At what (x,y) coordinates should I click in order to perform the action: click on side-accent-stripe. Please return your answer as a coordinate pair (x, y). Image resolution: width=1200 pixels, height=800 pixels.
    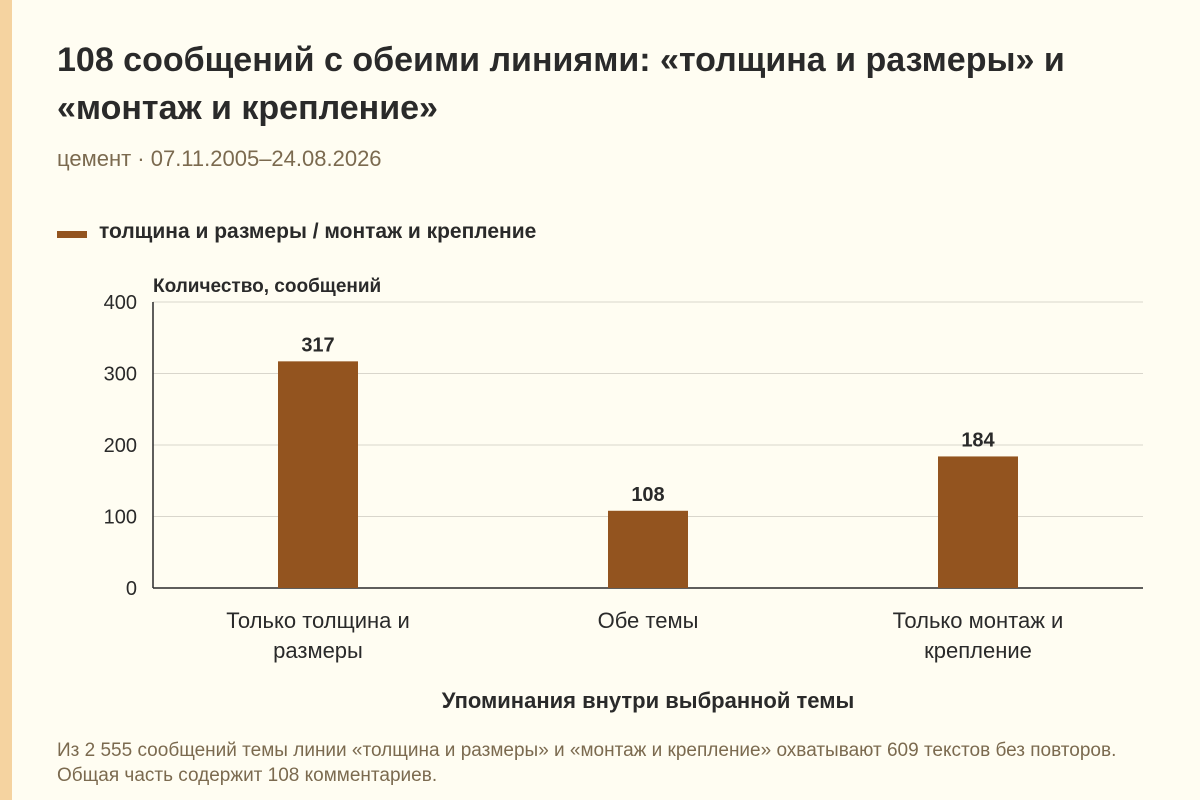
    Looking at the image, I should click on (6, 400).